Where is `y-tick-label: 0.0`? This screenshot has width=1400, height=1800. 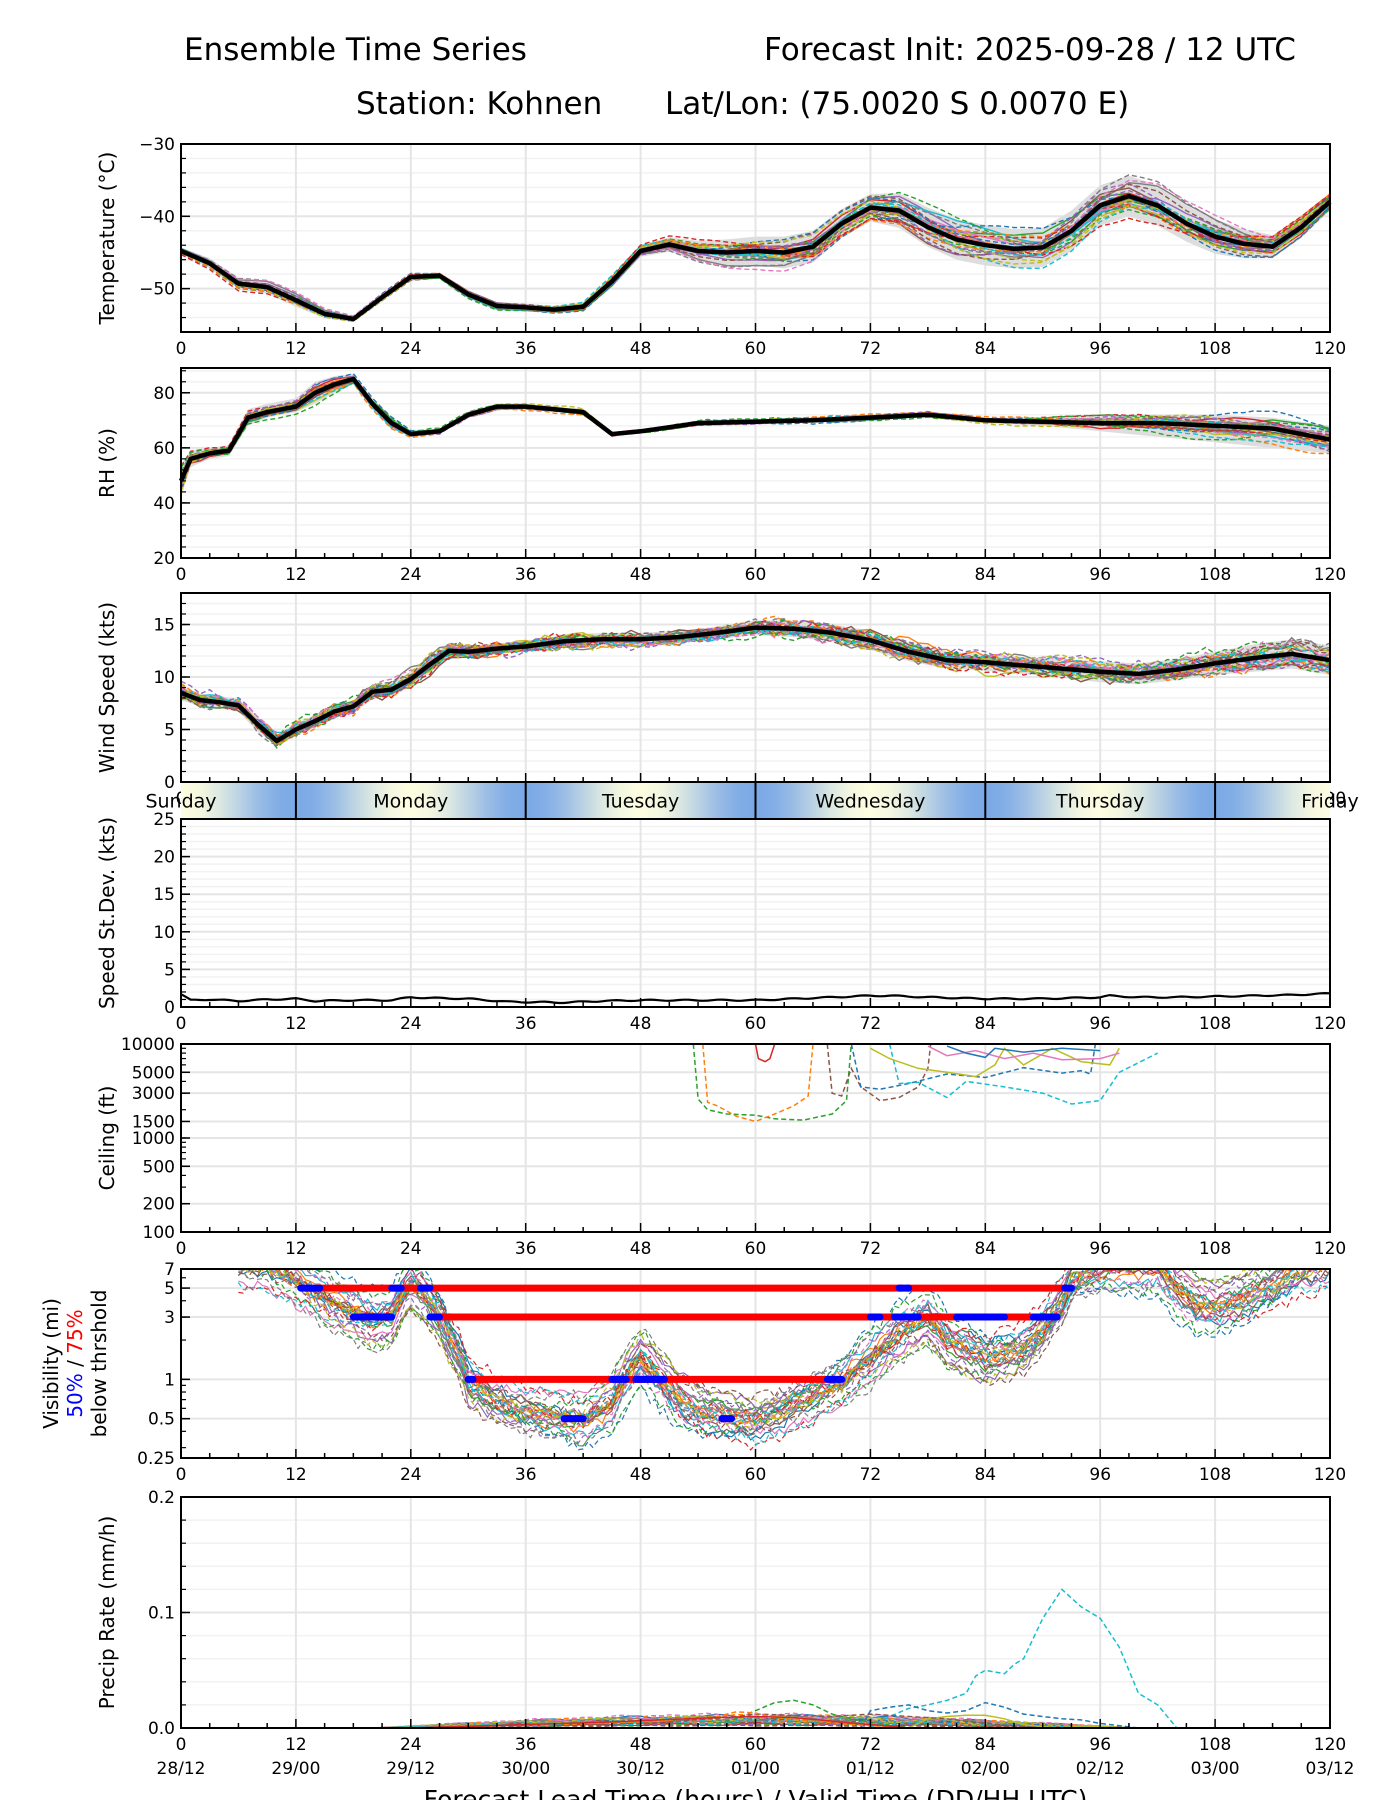 y-tick-label: 0.0 is located at coordinates (161, 1729).